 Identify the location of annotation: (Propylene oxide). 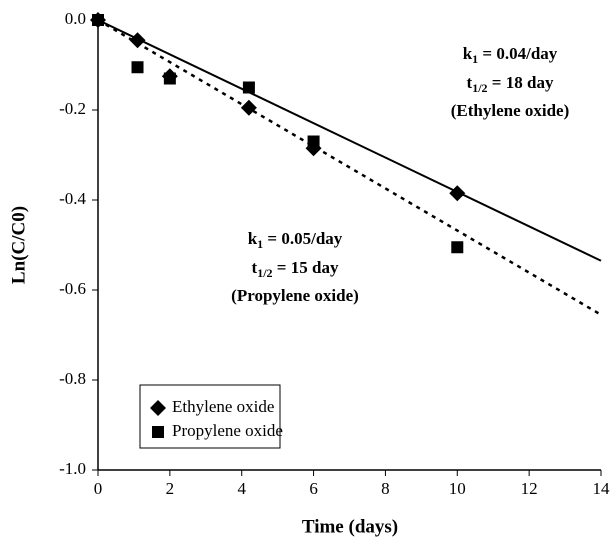
(295, 295).